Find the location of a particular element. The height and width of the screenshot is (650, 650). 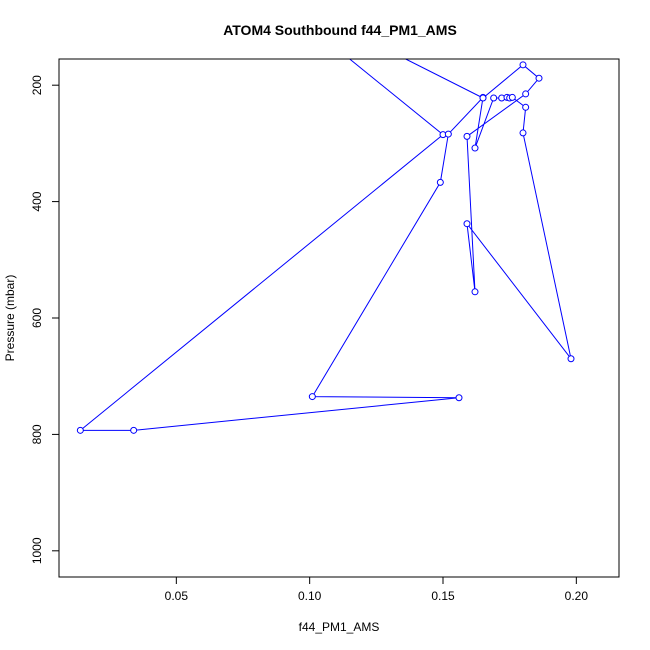

y-tick-label: 800 is located at coordinates (37, 434).